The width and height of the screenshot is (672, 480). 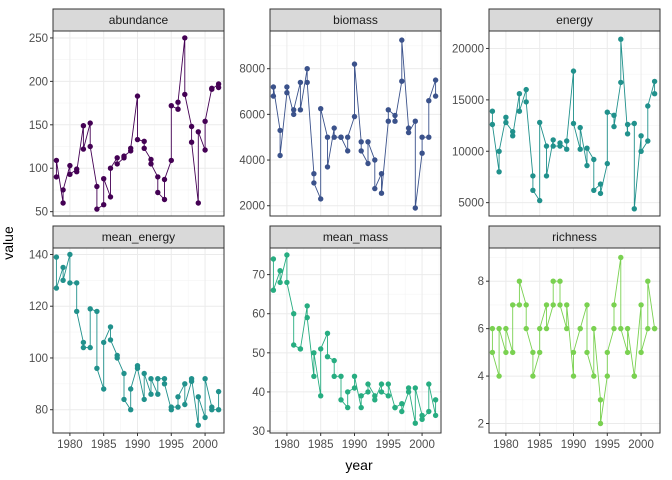 What do you see at coordinates (138, 445) in the screenshot?
I see `x-tick-label: 1990` at bounding box center [138, 445].